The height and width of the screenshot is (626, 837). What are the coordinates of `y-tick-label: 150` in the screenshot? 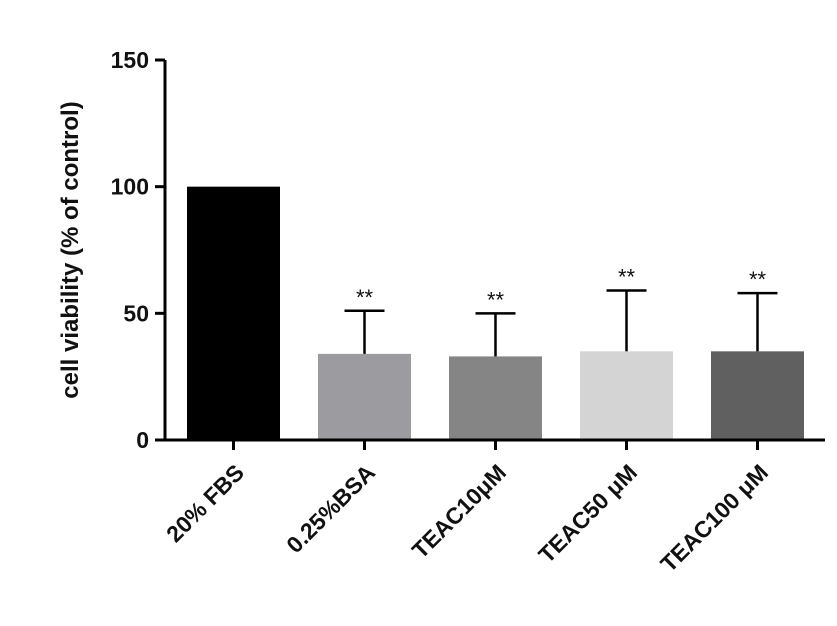 It's located at (130, 60).